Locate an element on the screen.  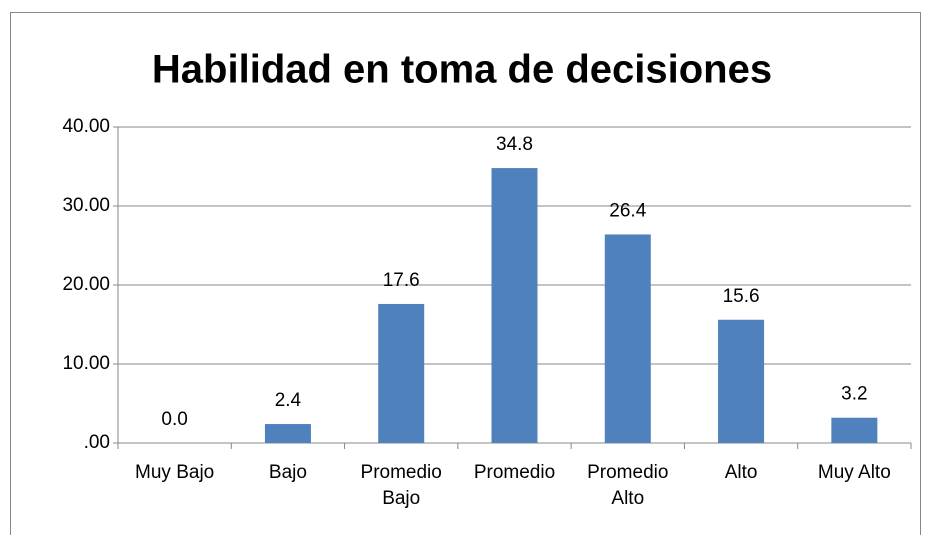
chart-title: Habilidad en toma de decisiones is located at coordinates (462, 70).